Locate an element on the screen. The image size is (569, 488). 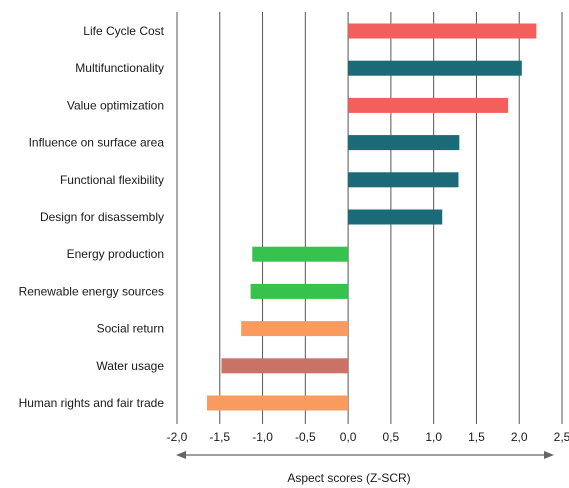
x-tick-label: -0,5 is located at coordinates (305, 437).